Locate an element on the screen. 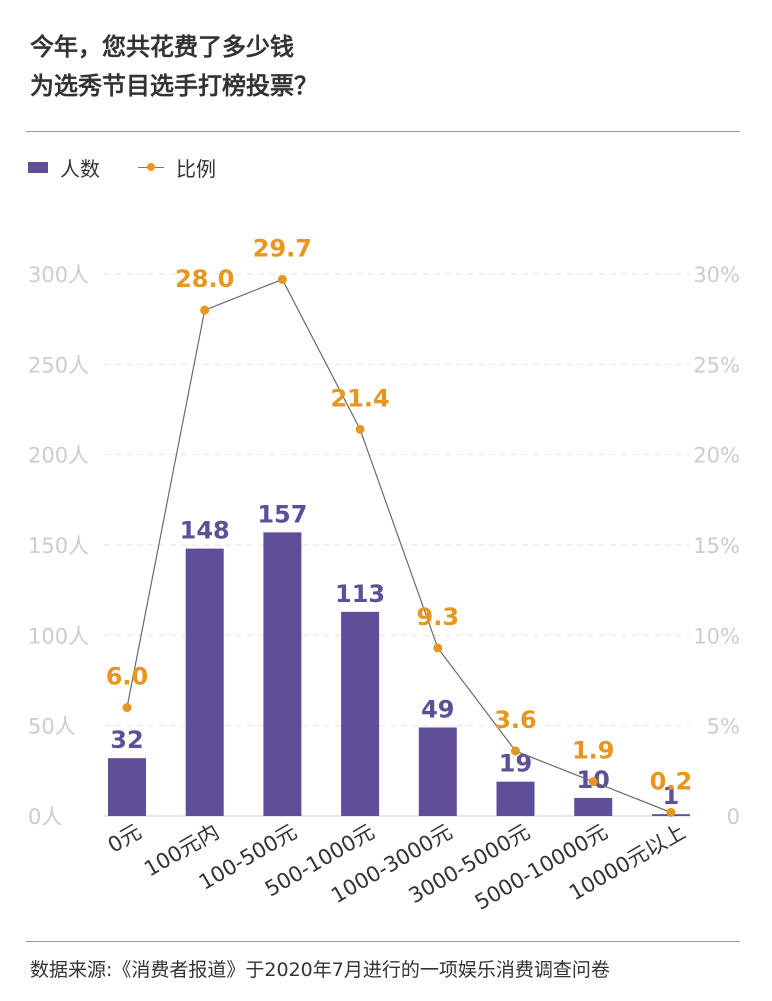 This screenshot has height=1001, width=772. legend-line-swatch is located at coordinates (151, 167).